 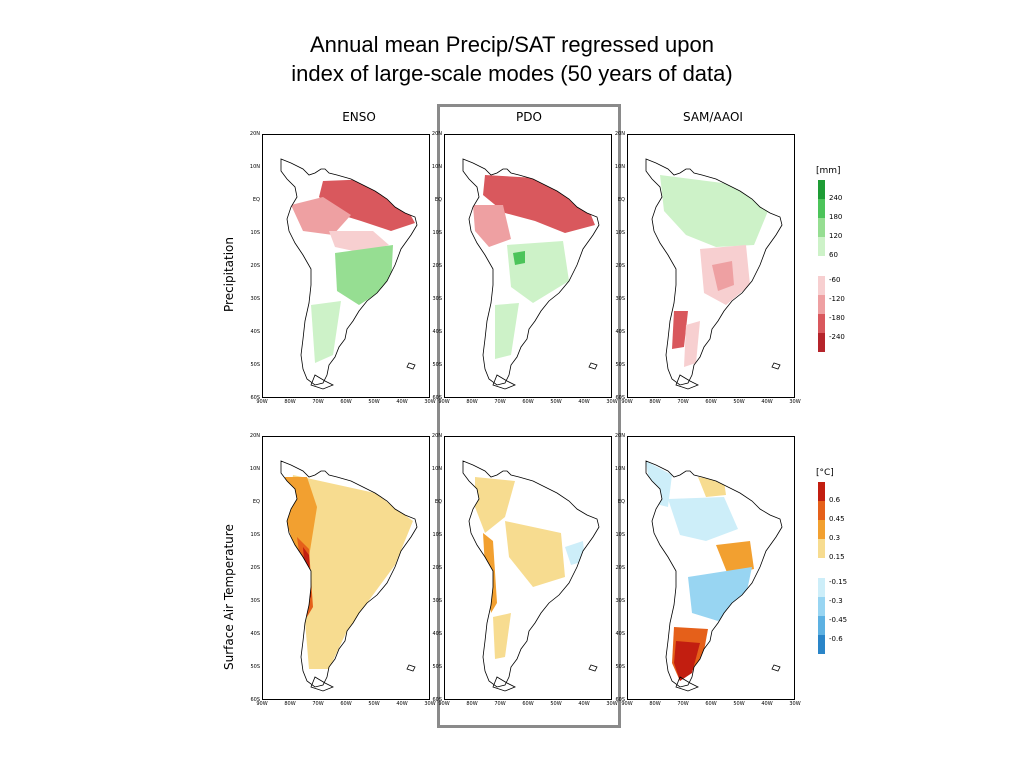 What do you see at coordinates (229, 274) in the screenshot?
I see `row-label-precipitation: Precipitation` at bounding box center [229, 274].